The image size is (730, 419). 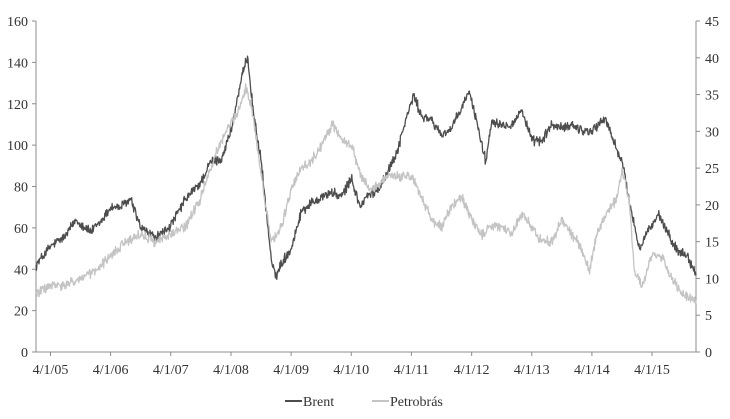 What do you see at coordinates (652, 370) in the screenshot?
I see `x-tick-label: 4/1/15` at bounding box center [652, 370].